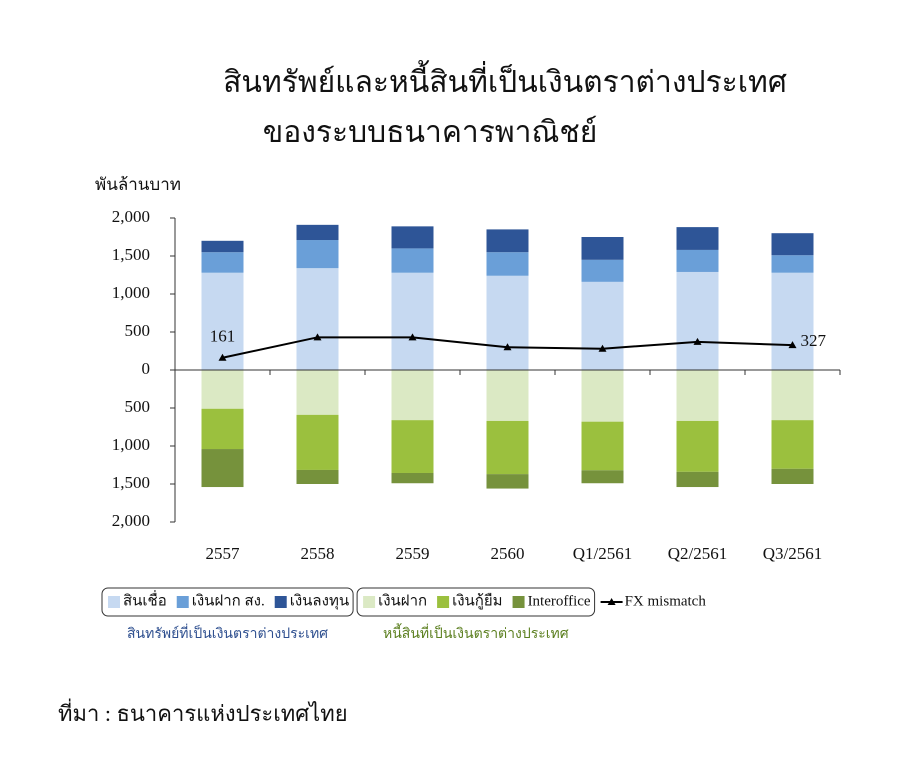  What do you see at coordinates (611, 601) in the screenshot?
I see `legend-marker` at bounding box center [611, 601].